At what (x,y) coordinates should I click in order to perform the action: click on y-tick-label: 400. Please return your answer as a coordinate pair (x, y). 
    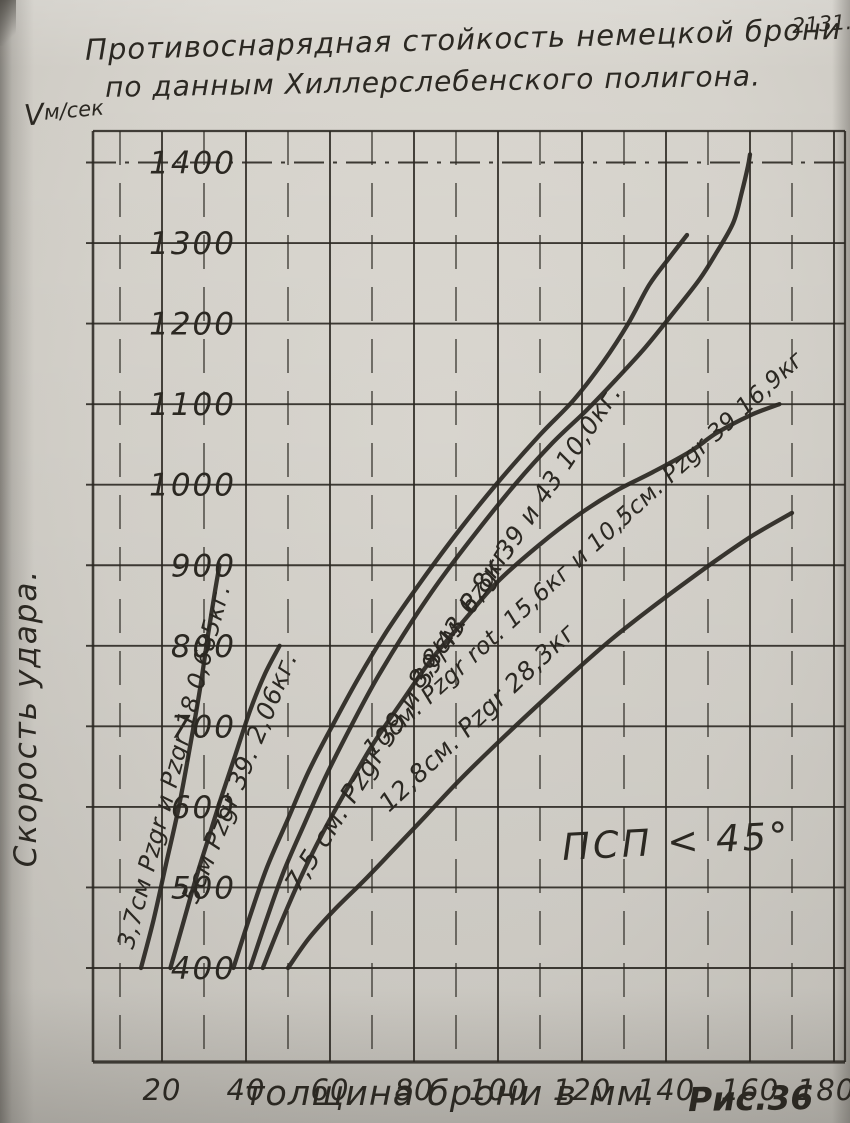
    Looking at the image, I should click on (203, 969).